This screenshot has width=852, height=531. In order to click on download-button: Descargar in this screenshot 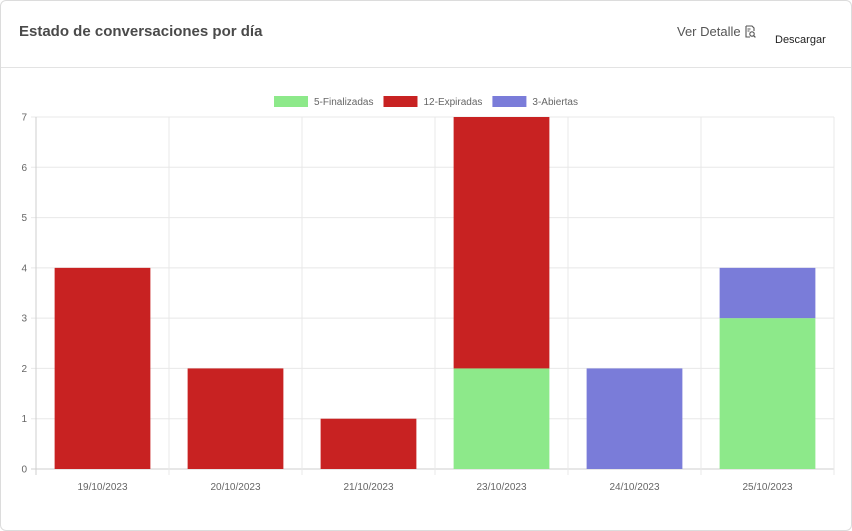, I will do `click(800, 40)`.